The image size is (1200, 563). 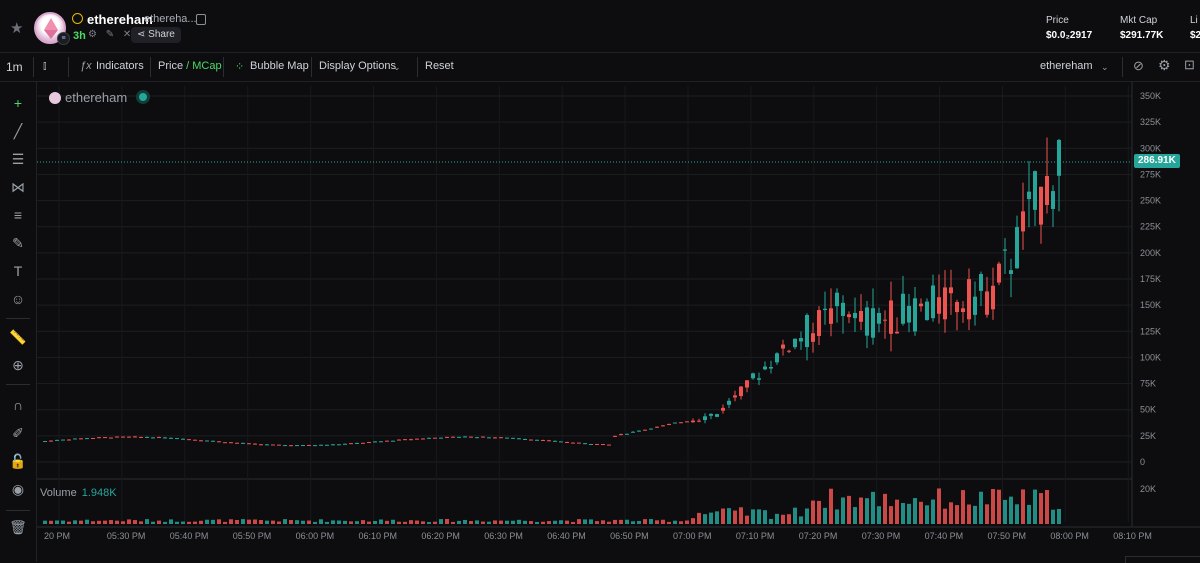 I want to click on y-tick-label: 150K, so click(x=1150, y=305).